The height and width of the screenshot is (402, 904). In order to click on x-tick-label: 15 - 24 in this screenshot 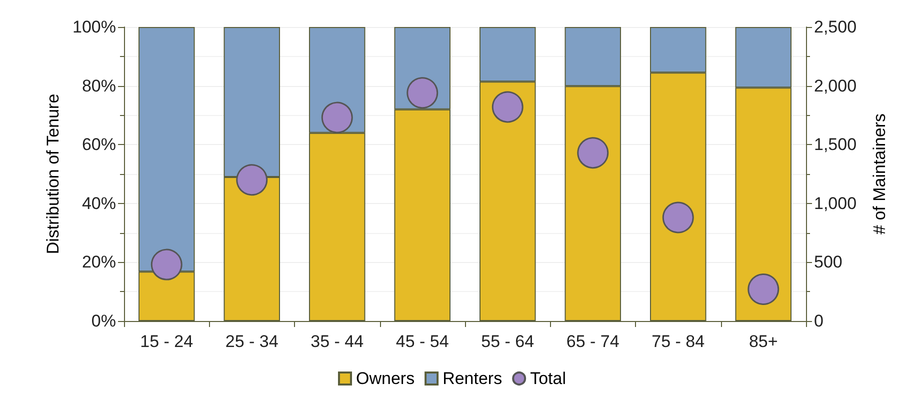, I will do `click(167, 341)`.